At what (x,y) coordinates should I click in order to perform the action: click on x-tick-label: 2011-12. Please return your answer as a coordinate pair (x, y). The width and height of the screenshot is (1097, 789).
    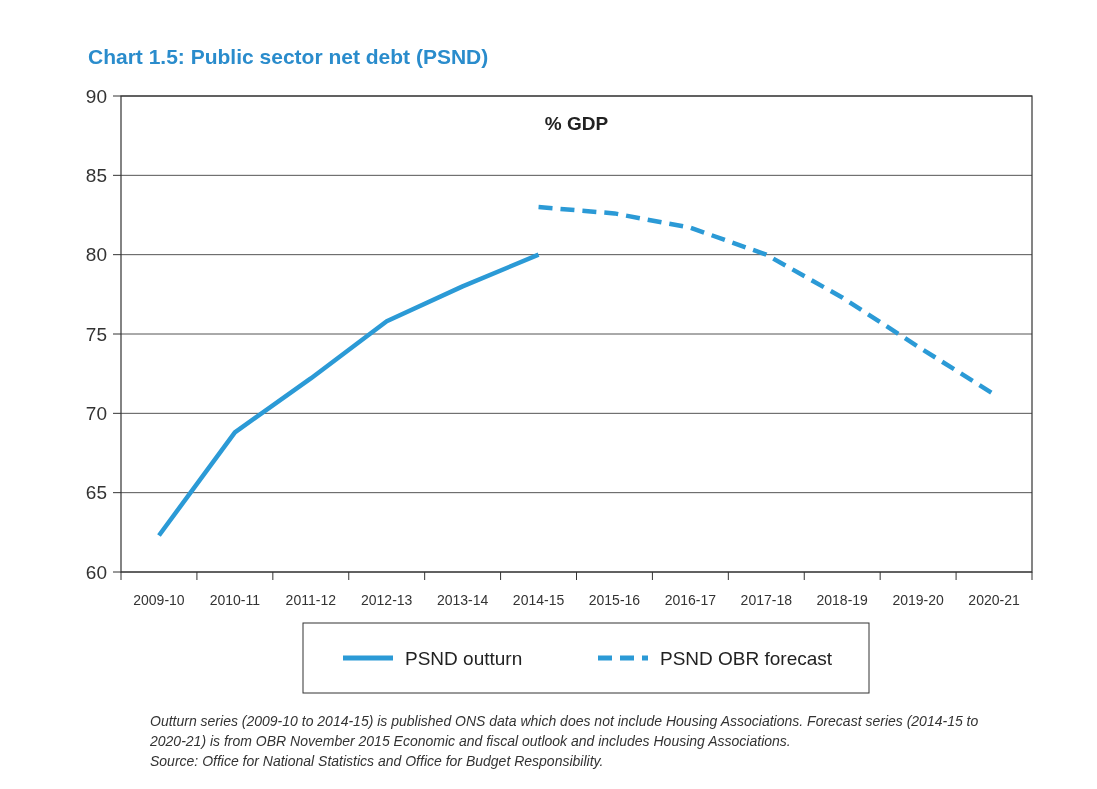
    Looking at the image, I should click on (311, 600).